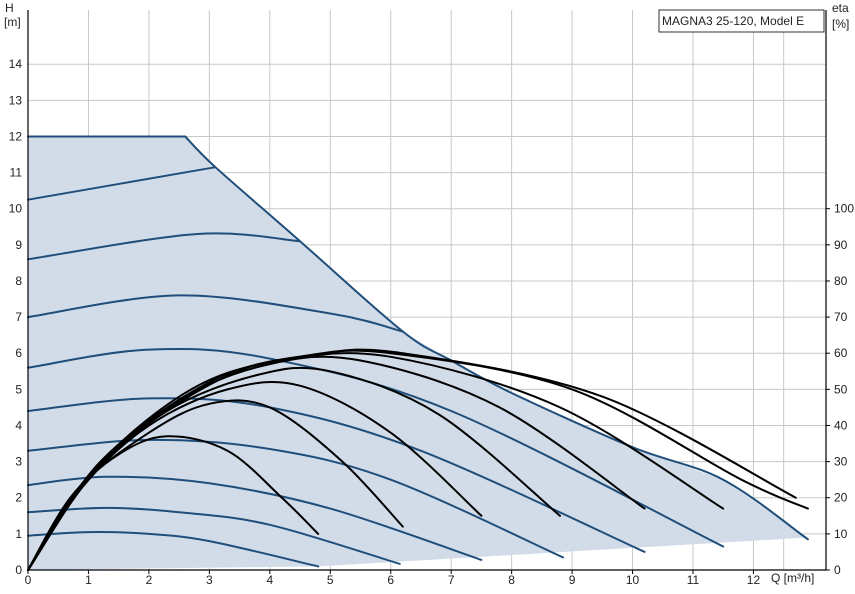 This screenshot has width=855, height=594. I want to click on y-left-tick-label: 1, so click(18, 534).